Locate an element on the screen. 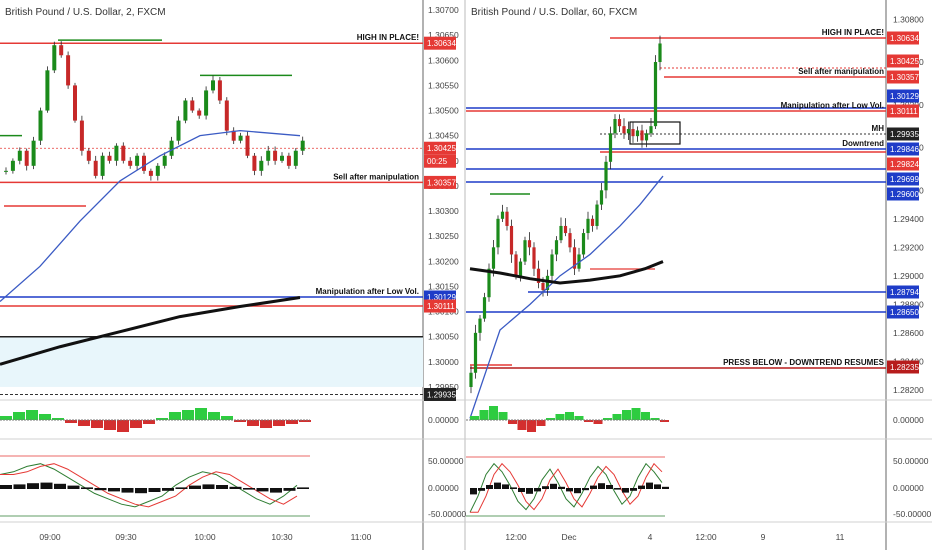 This screenshot has width=932, height=555. right-ind2-tick: -50.00000 is located at coordinates (912, 514).